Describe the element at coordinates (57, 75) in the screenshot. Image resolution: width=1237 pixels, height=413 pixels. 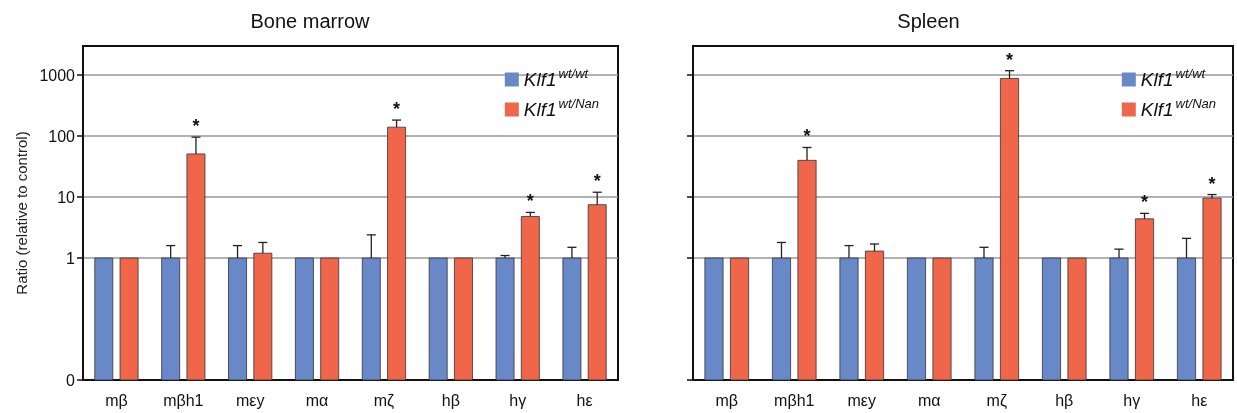
I see `y-tick-label: 1000` at that location.